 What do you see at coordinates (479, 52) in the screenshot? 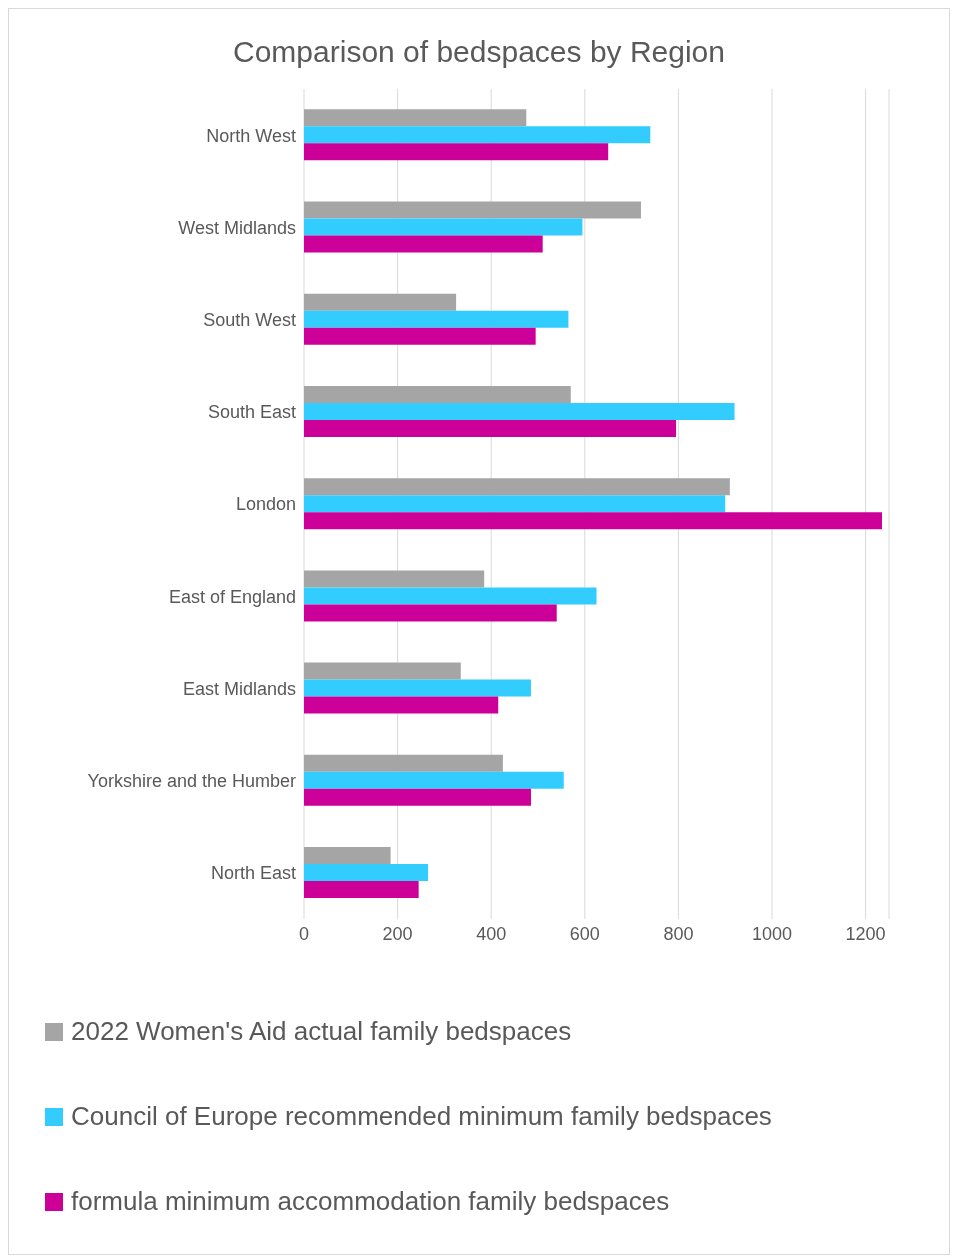
I see `chart-title: Comparison of bedspaces by Region` at bounding box center [479, 52].